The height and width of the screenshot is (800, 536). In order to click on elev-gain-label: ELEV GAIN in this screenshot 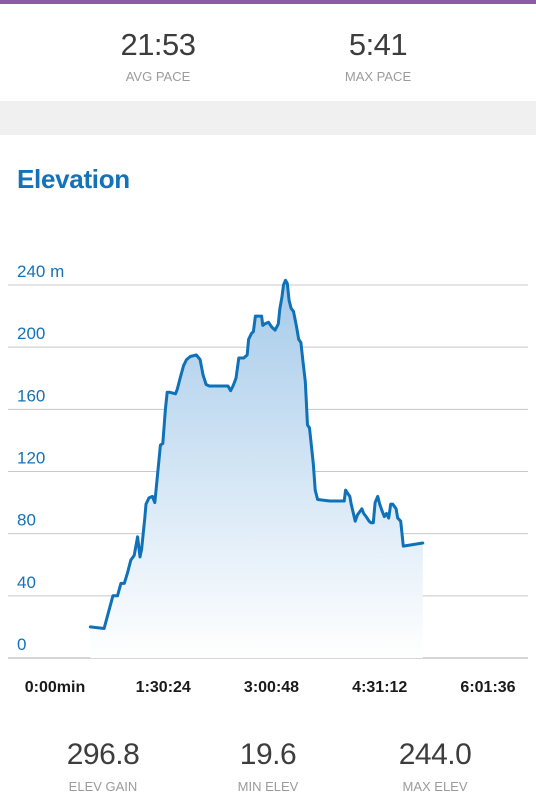, I will do `click(103, 786)`.